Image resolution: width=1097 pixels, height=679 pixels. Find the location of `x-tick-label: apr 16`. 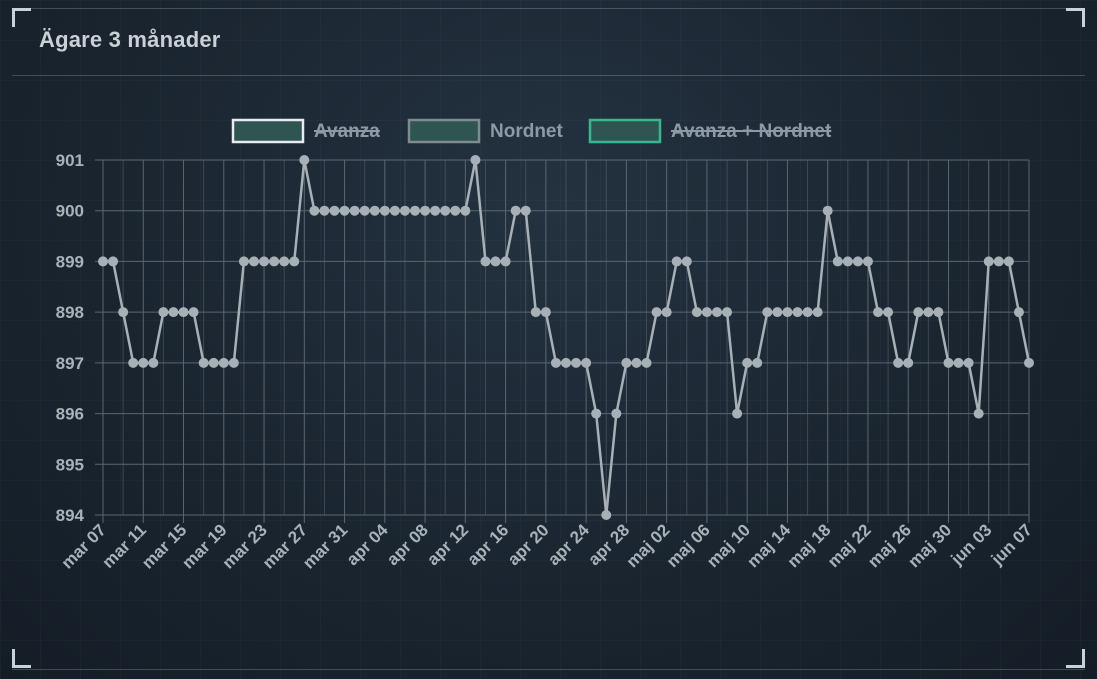

x-tick-label: apr 16 is located at coordinates (488, 544).